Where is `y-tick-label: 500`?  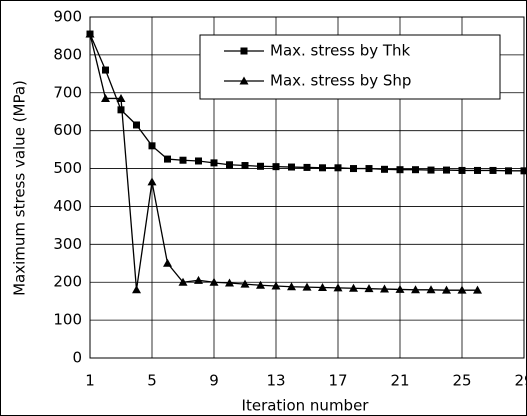
y-tick-label: 500 is located at coordinates (67, 168).